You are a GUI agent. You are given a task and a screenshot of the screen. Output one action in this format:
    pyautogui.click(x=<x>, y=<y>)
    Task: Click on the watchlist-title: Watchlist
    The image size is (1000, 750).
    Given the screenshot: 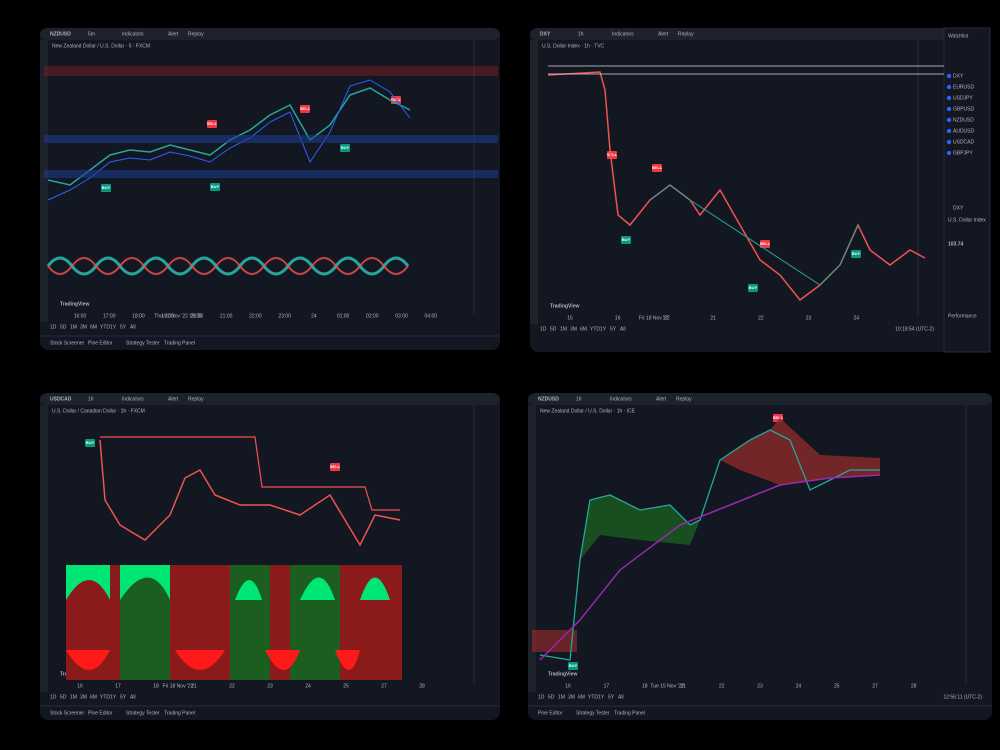 What is the action you would take?
    pyautogui.click(x=958, y=36)
    